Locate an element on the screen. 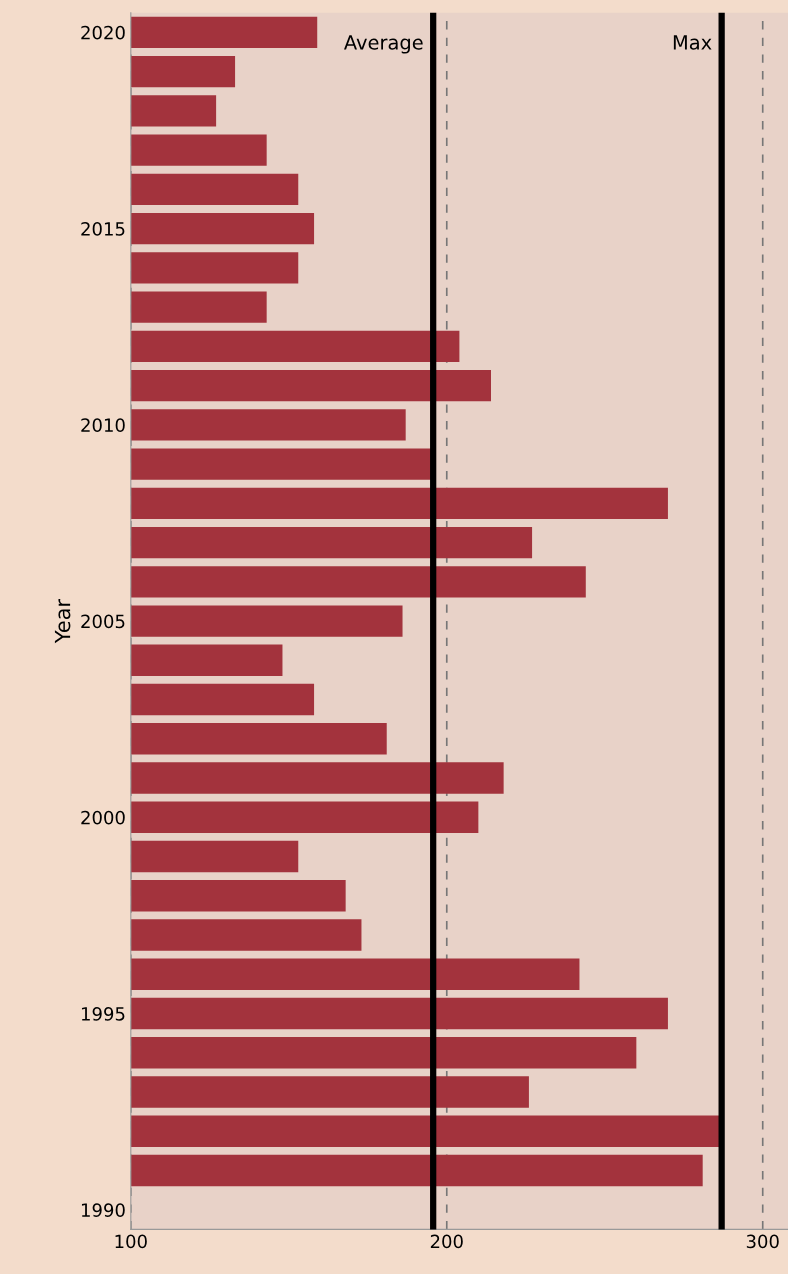 This screenshot has width=788, height=1274. ref-line-label: Average is located at coordinates (383, 44).